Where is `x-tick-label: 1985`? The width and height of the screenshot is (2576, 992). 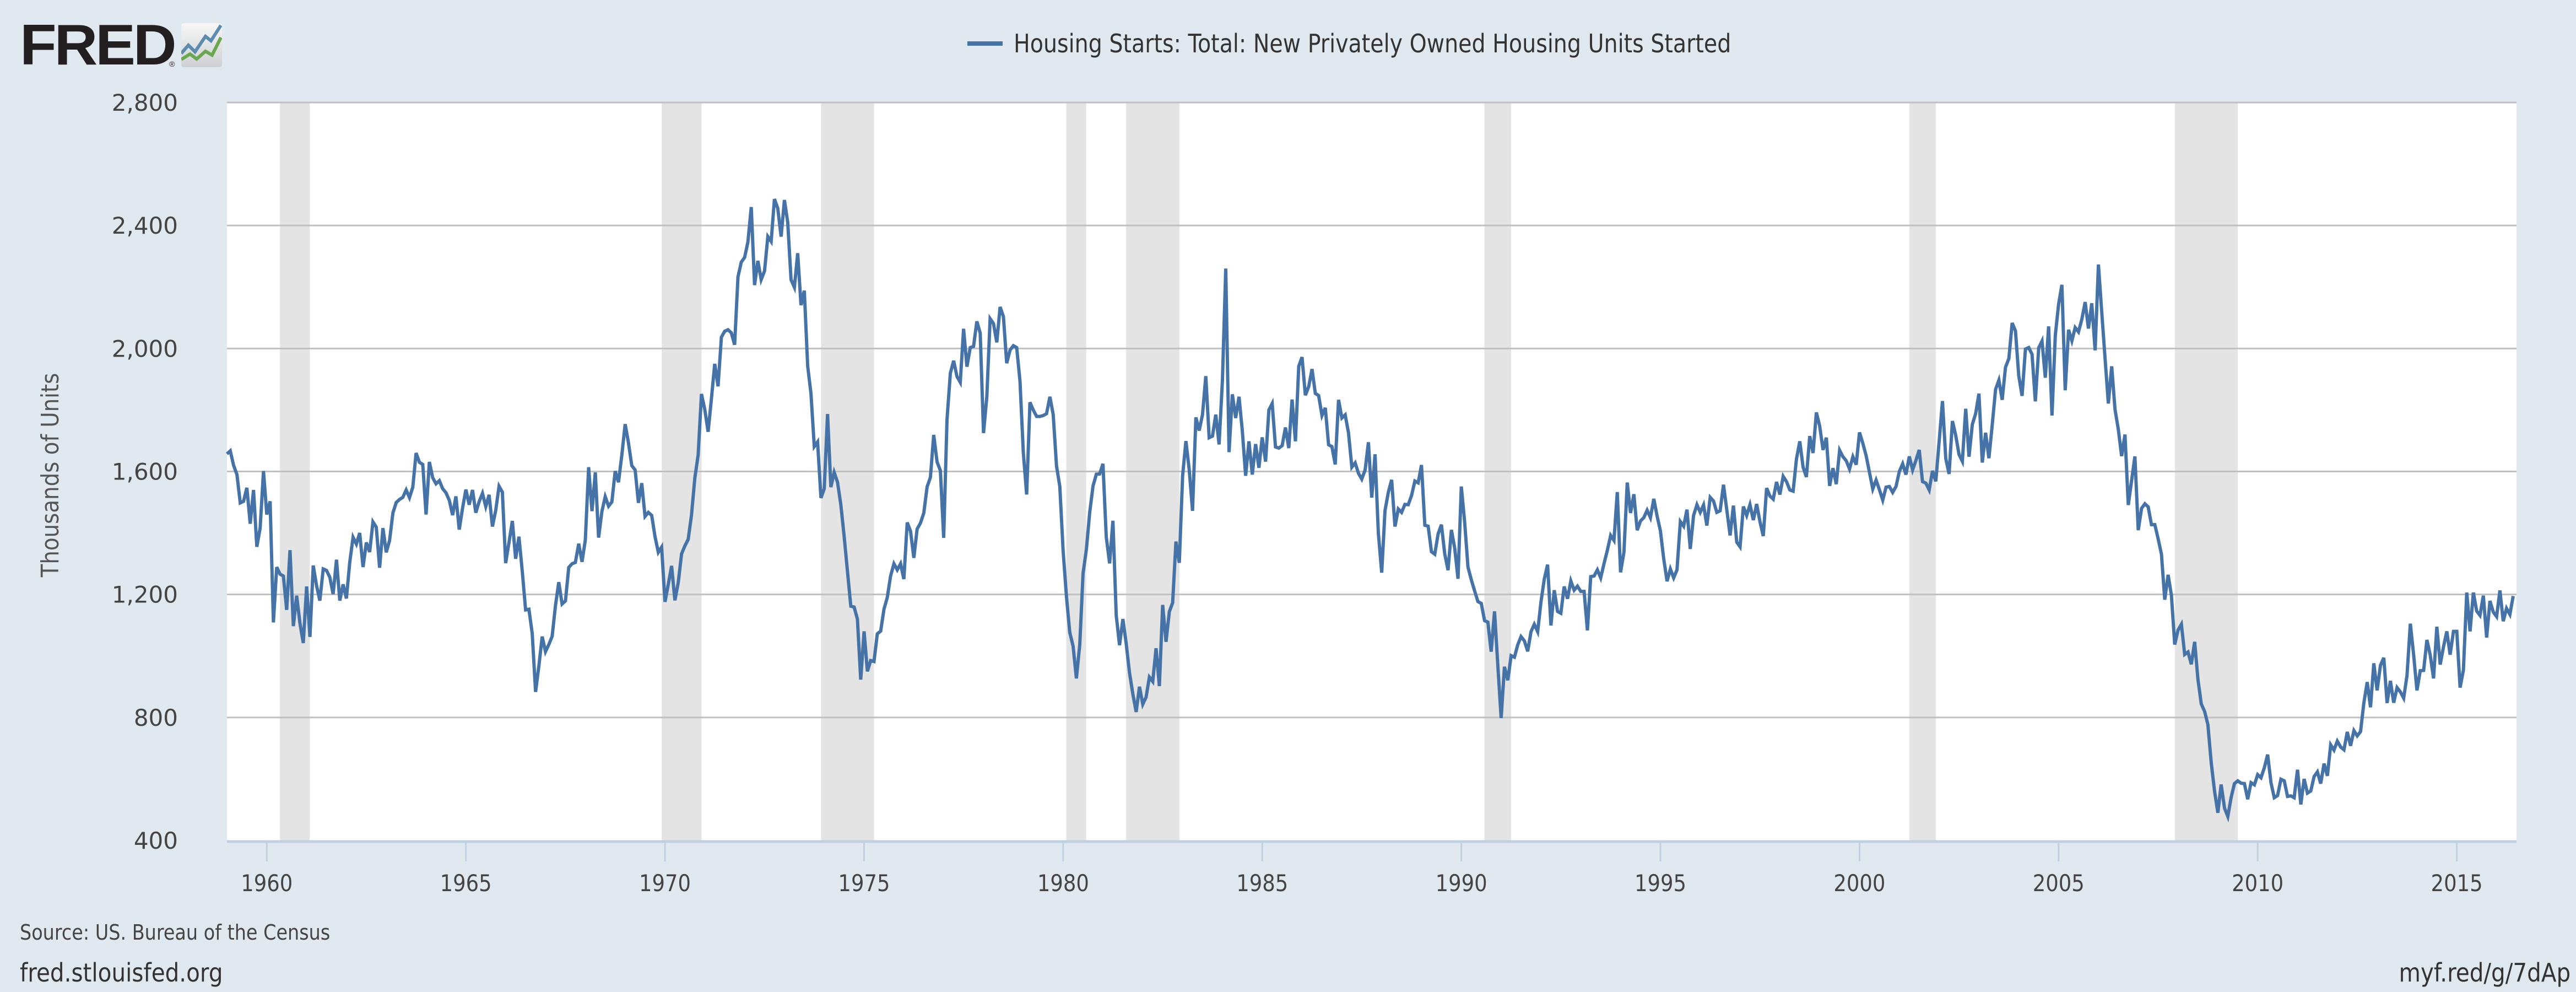 x-tick-label: 1985 is located at coordinates (1262, 883).